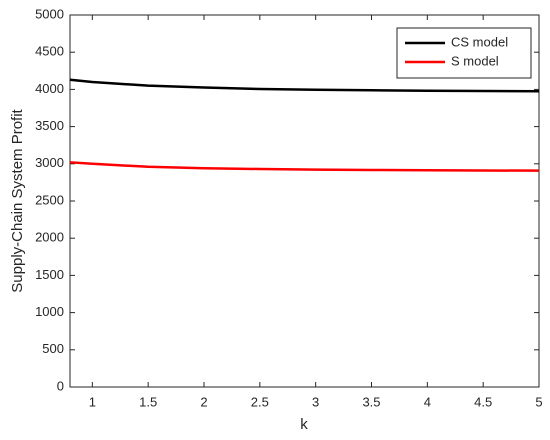 The width and height of the screenshot is (550, 440). I want to click on x-tick-label: 5, so click(538, 401).